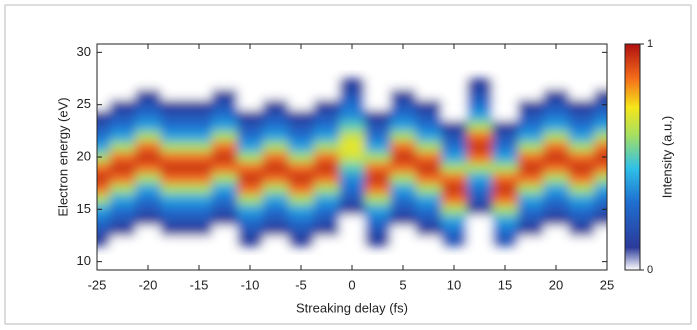  I want to click on x-tick-label: -10, so click(250, 284).